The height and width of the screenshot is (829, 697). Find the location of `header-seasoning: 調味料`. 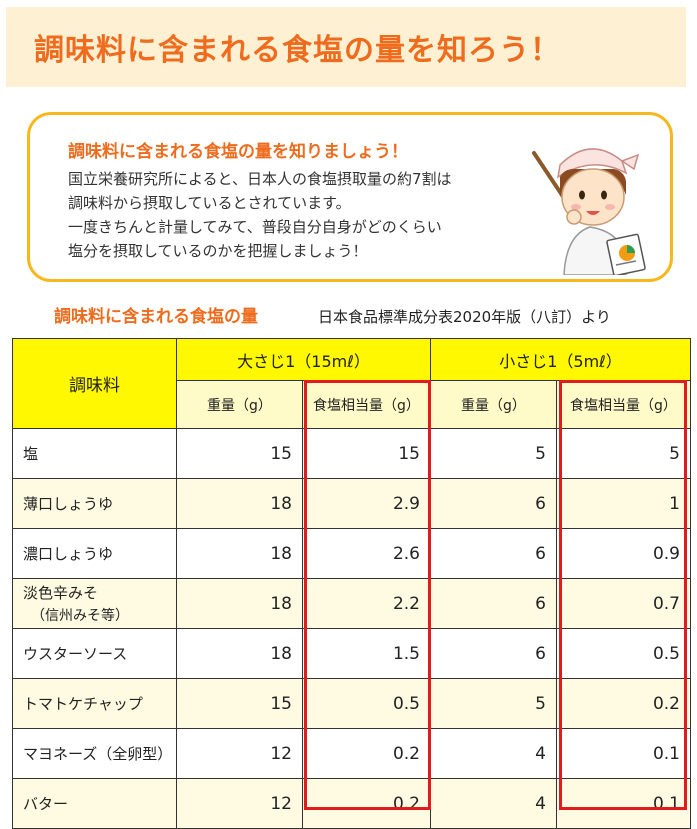

header-seasoning: 調味料 is located at coordinates (94, 383).